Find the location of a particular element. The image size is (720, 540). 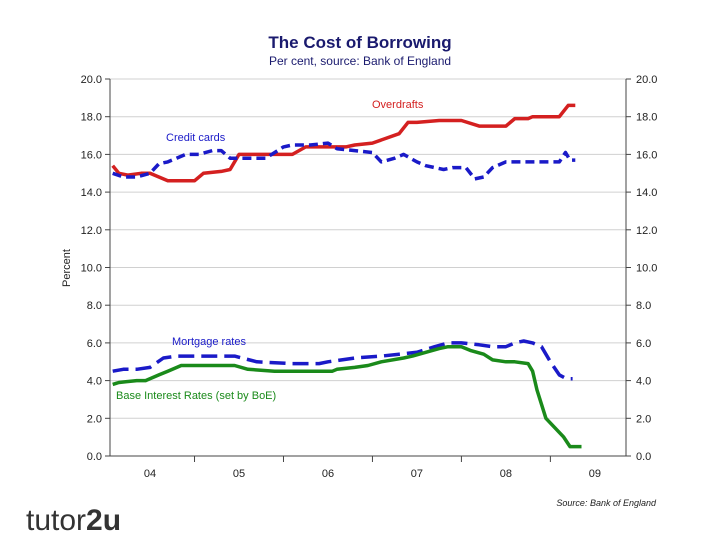

tutor2u-logo: tutor2u is located at coordinates (73, 520).